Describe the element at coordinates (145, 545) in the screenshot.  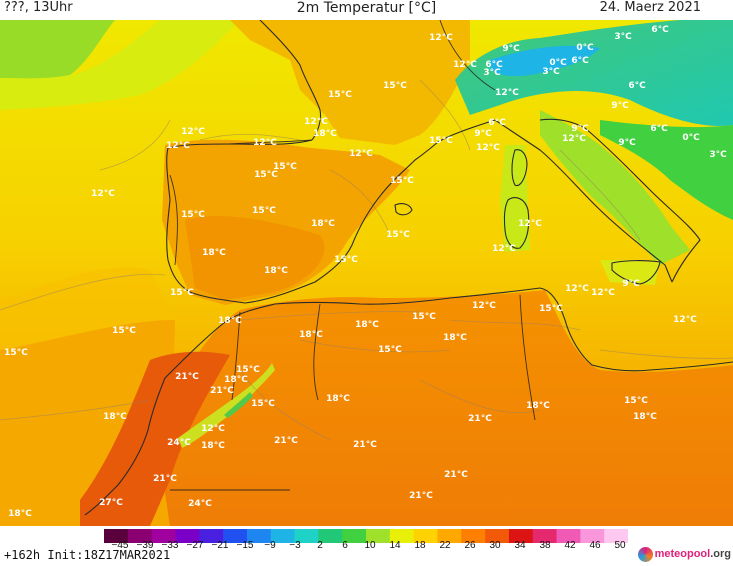
I see `color-scale-tick: −39` at that location.